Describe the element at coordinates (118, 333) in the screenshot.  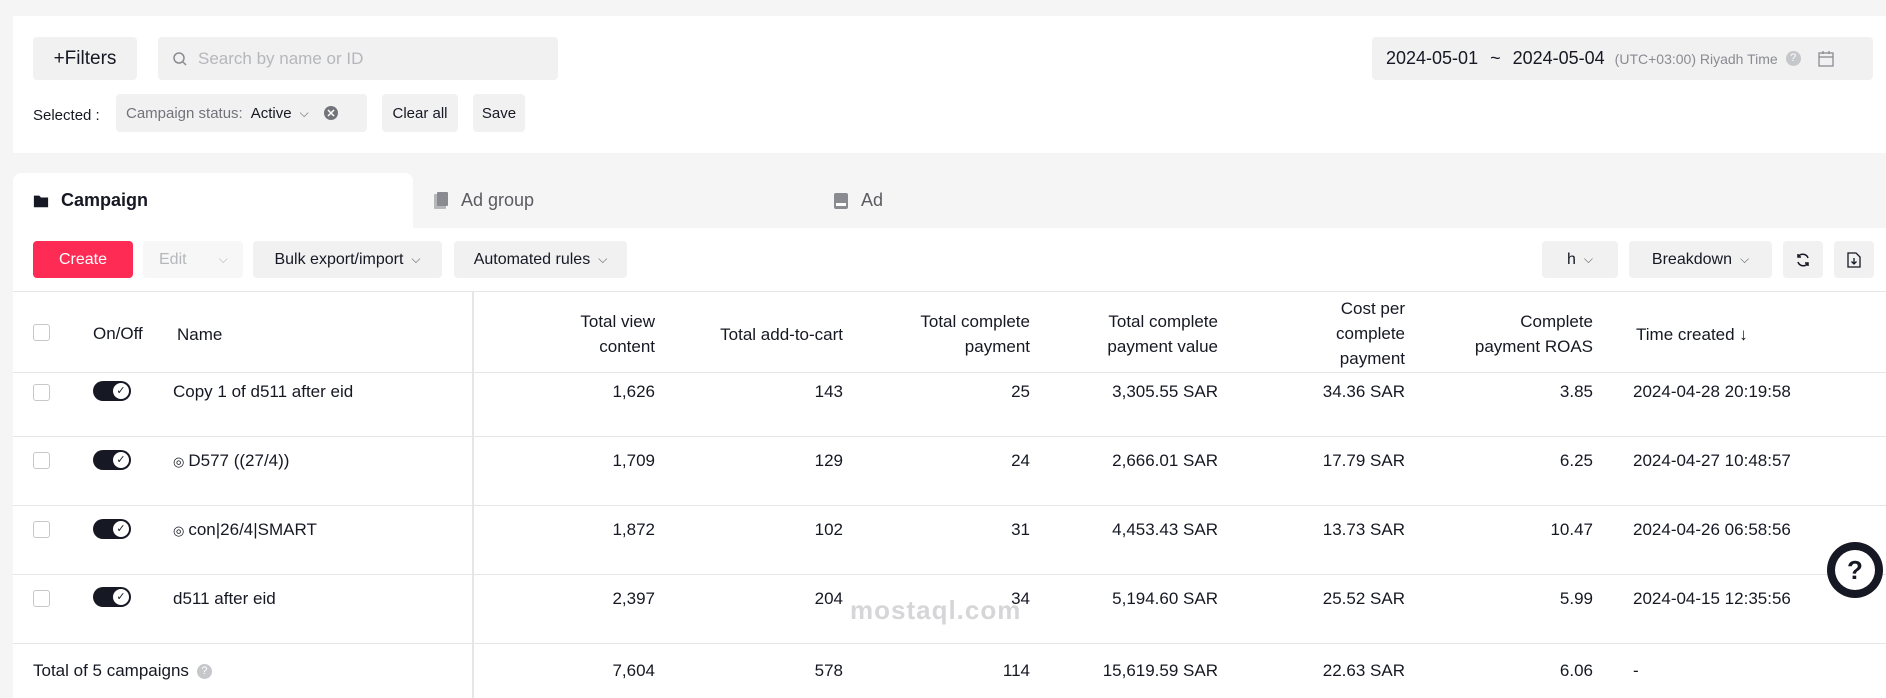
I see `header-on-off: On/Off` at that location.